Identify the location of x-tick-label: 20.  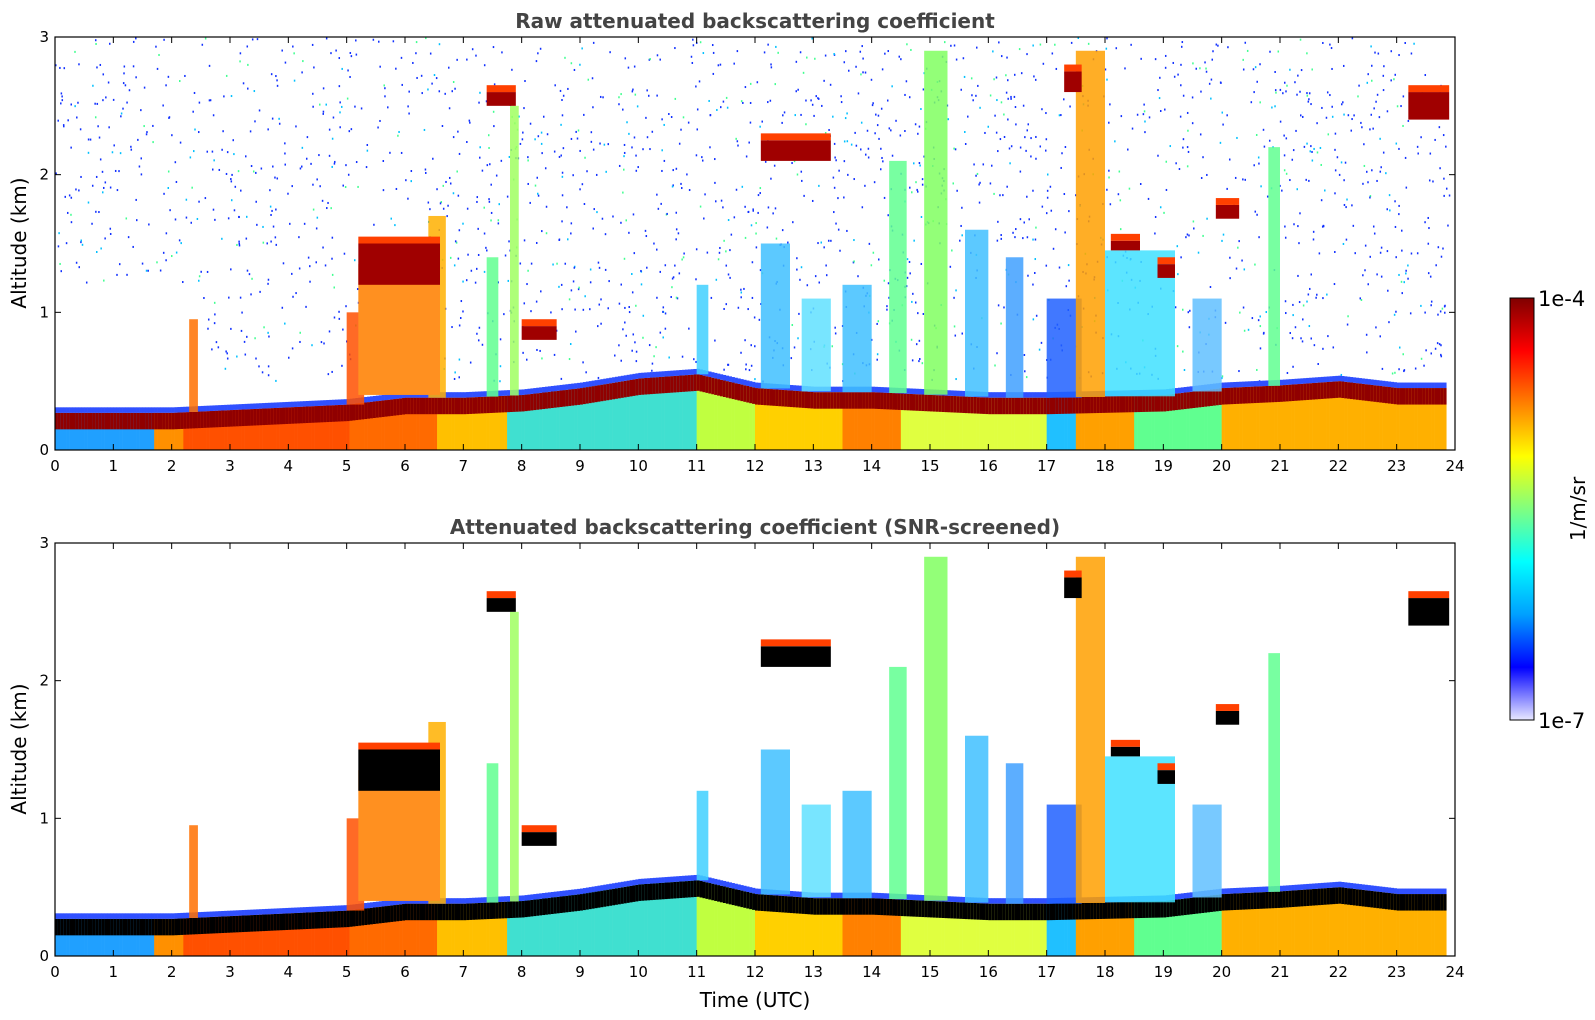
(1221, 466).